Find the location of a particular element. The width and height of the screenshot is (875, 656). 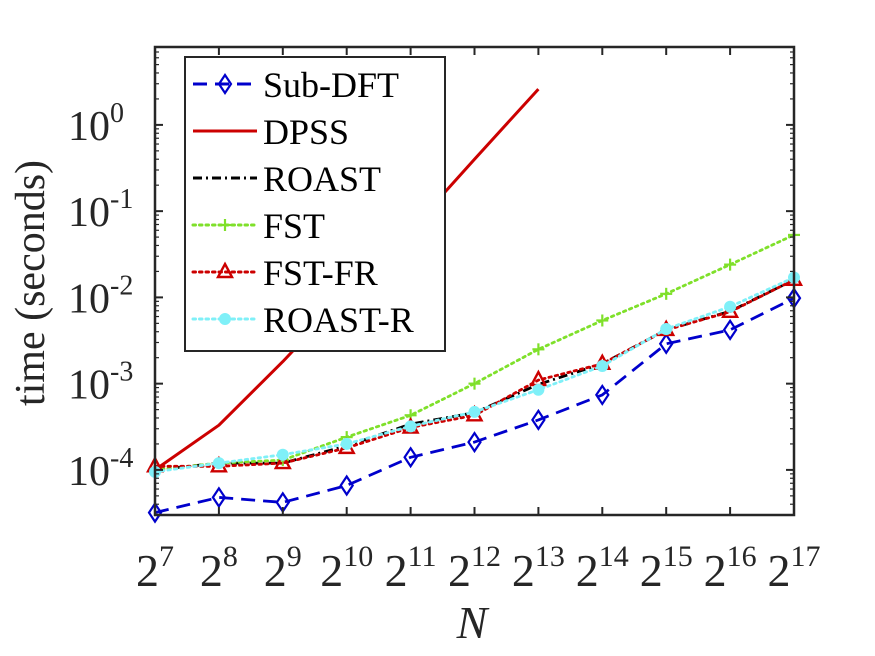

x-axis-label: N is located at coordinates (473, 622).